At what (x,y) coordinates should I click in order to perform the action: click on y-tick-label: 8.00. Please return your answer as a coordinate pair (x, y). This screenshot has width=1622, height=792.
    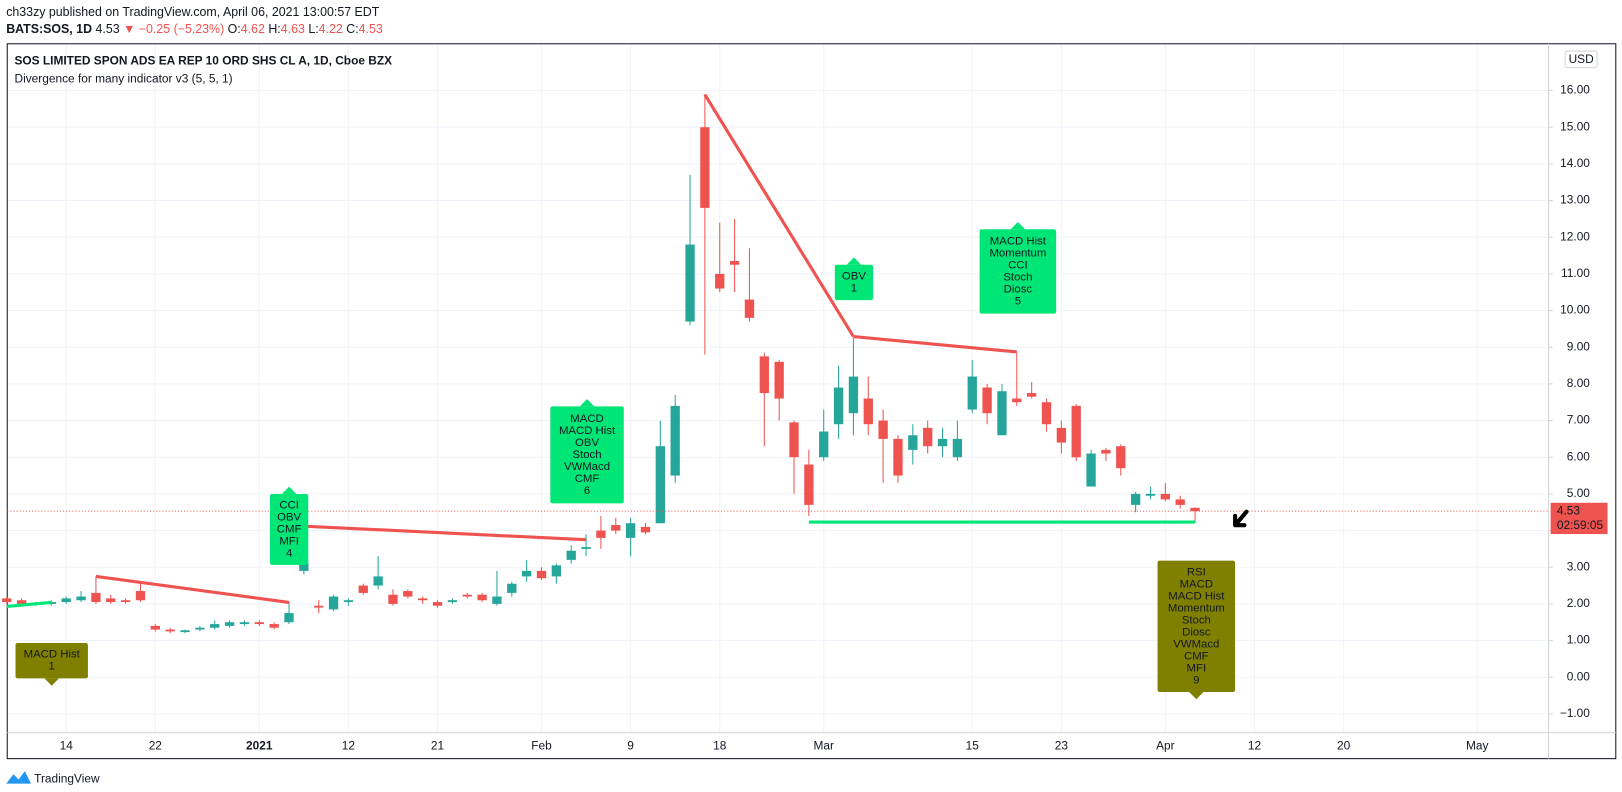
    Looking at the image, I should click on (1579, 383).